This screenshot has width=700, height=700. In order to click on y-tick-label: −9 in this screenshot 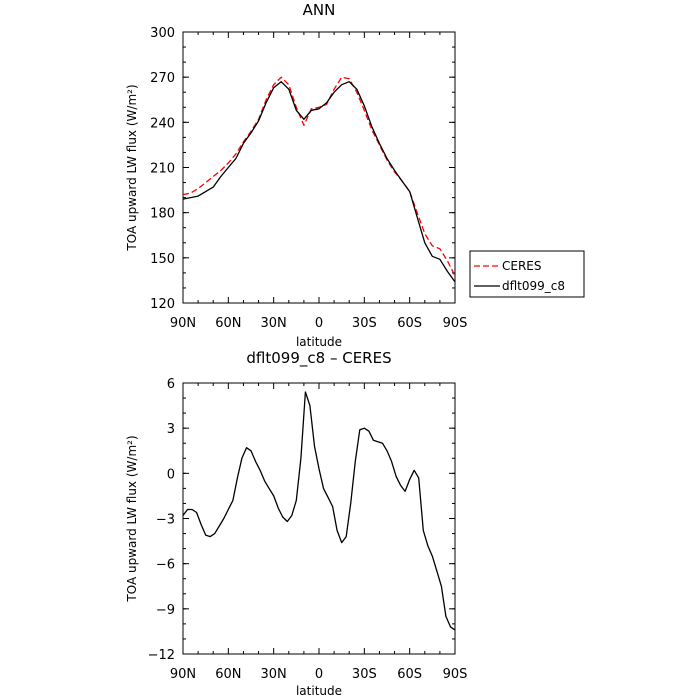, I will do `click(165, 610)`.